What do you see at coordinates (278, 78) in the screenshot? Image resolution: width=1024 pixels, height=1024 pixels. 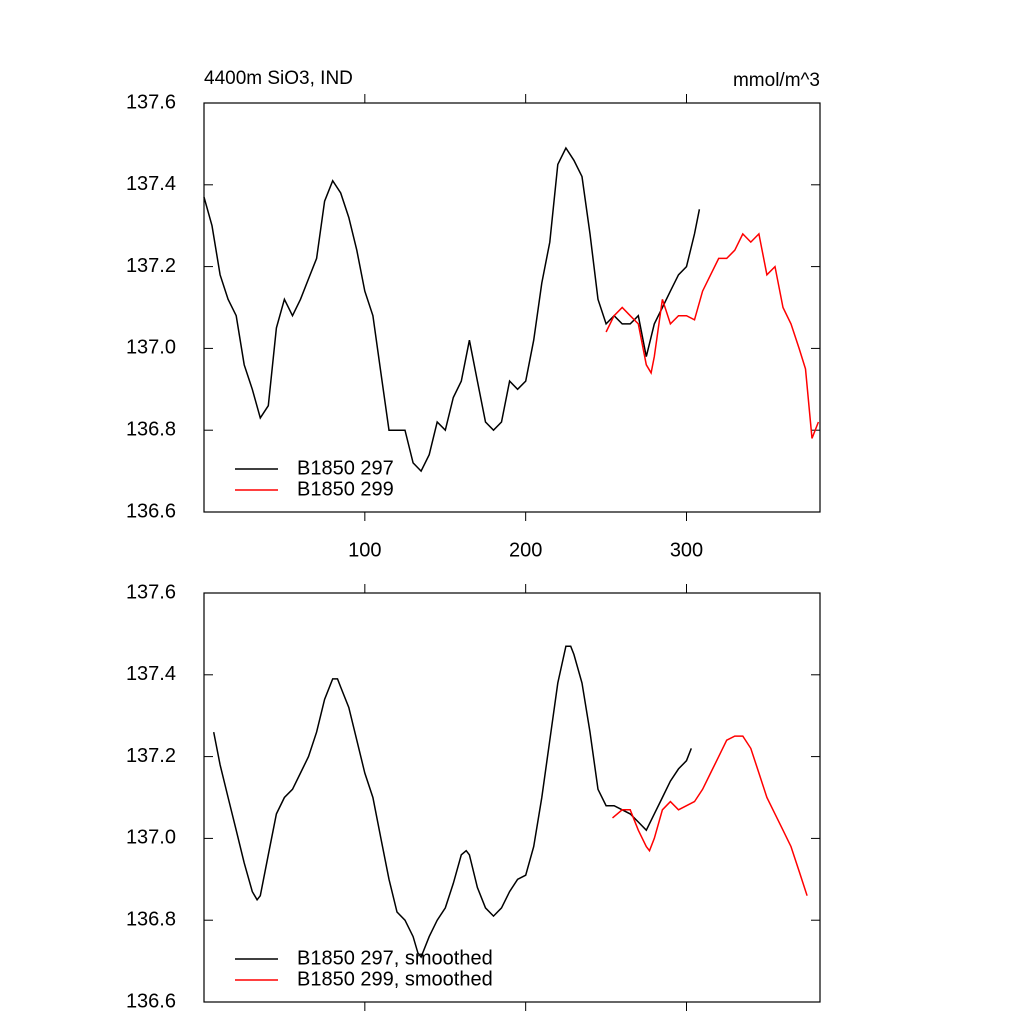 I see `chart-title: 4400m SiO3, IND` at bounding box center [278, 78].